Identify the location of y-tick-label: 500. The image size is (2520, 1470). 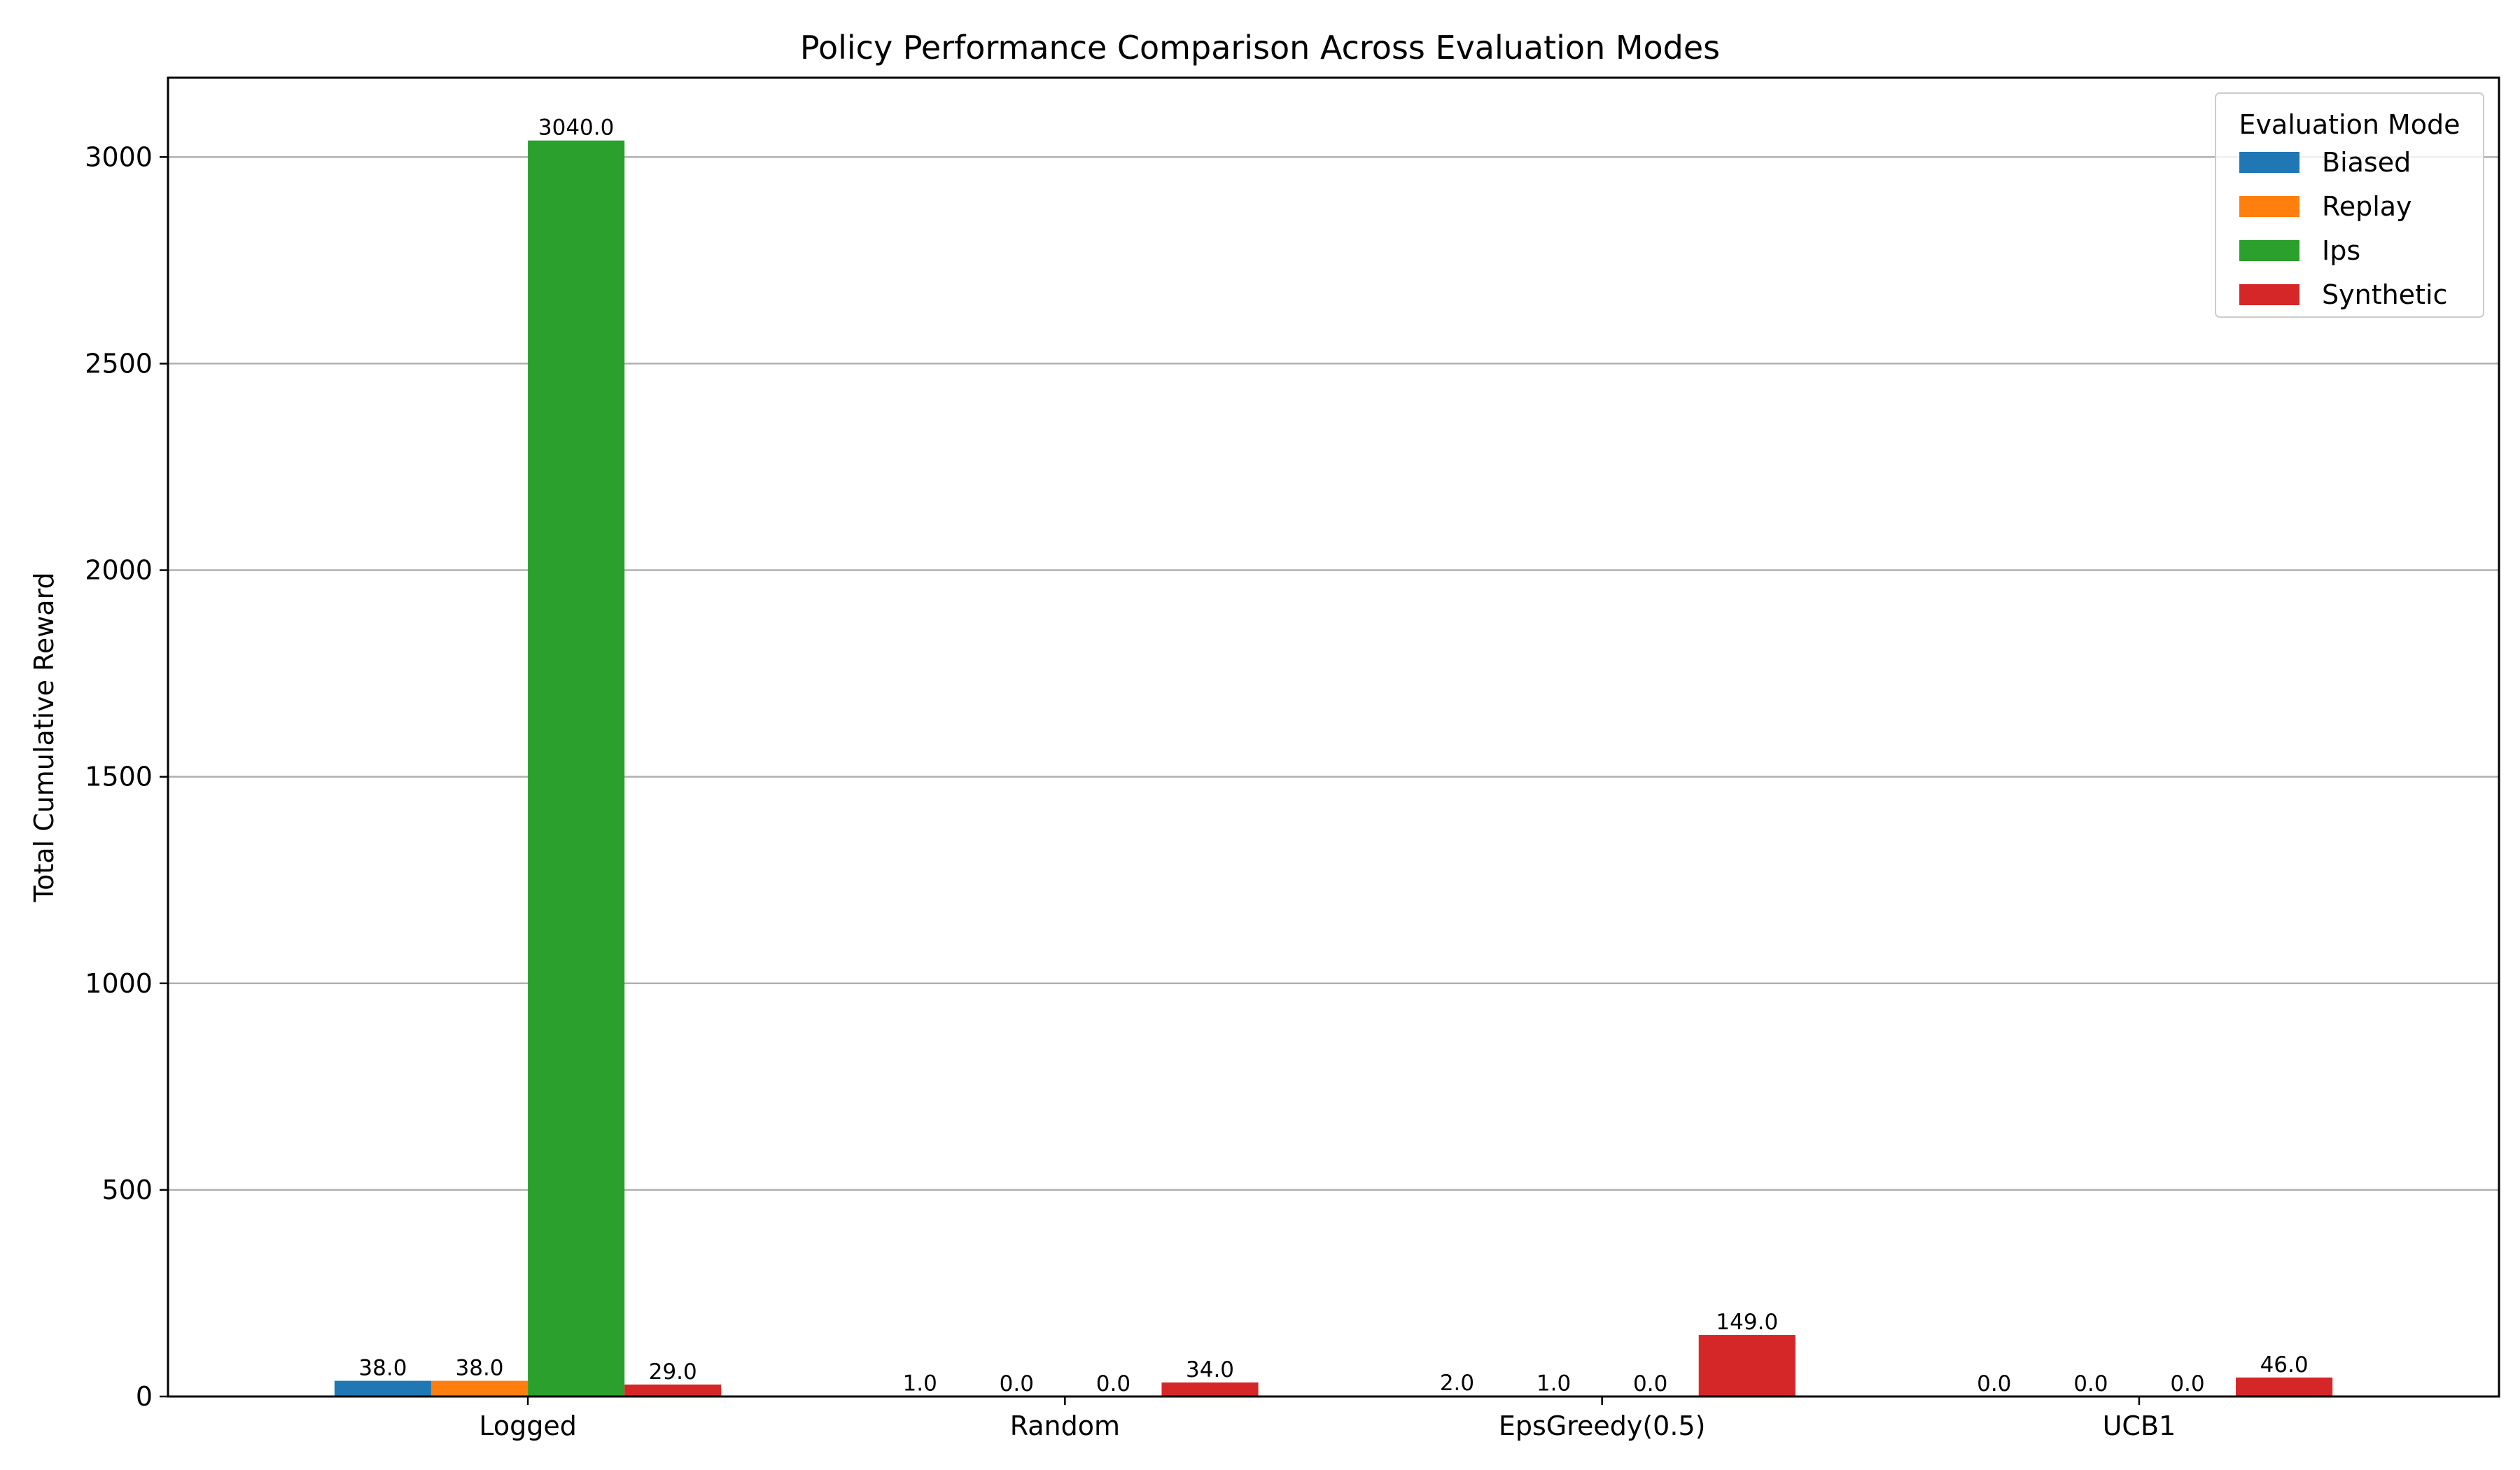
(127, 1190).